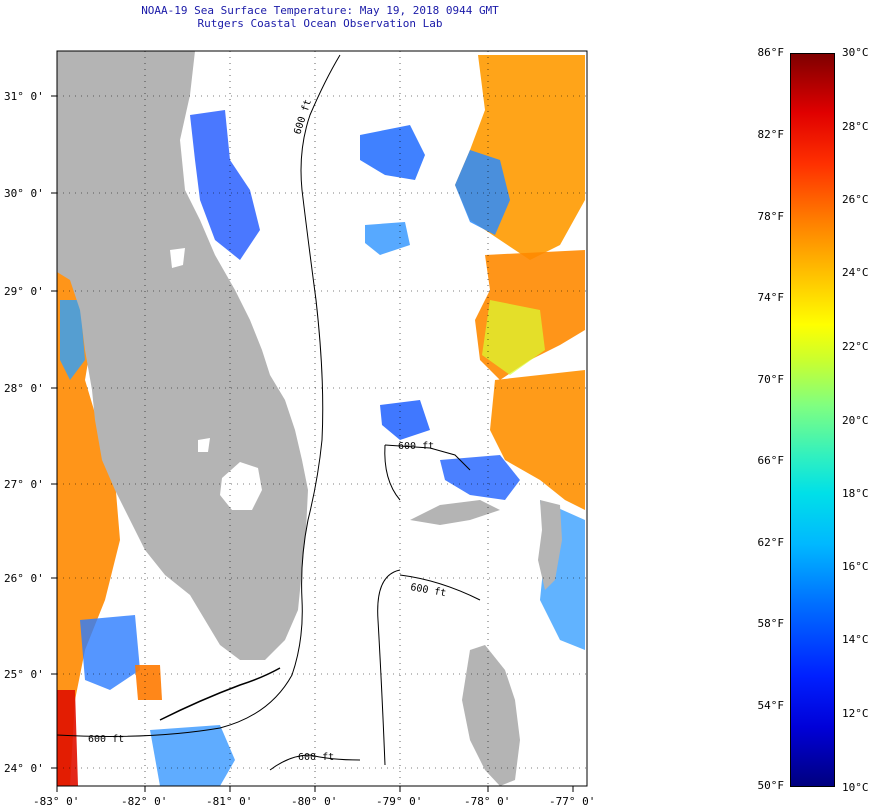 The height and width of the screenshot is (809, 872). What do you see at coordinates (855, 346) in the screenshot?
I see `colorbar-c-label: 22°C` at bounding box center [855, 346].